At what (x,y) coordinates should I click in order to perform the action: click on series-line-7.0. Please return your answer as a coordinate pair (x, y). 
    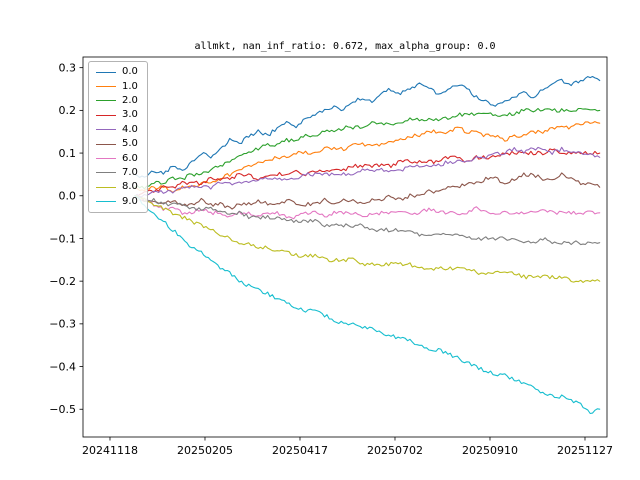
    Looking at the image, I should click on (367, 220).